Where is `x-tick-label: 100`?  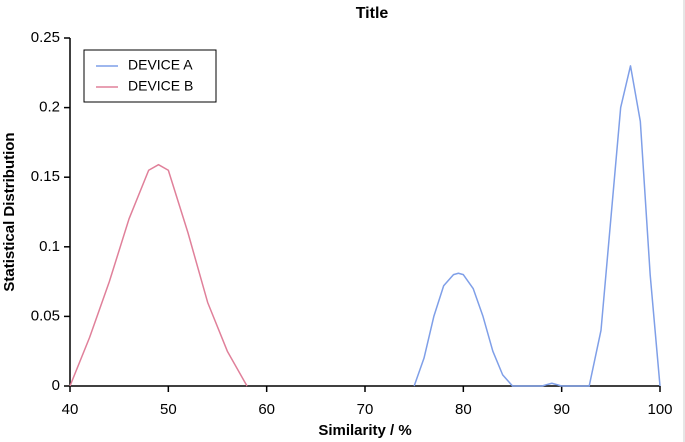
x-tick-label: 100 is located at coordinates (659, 409).